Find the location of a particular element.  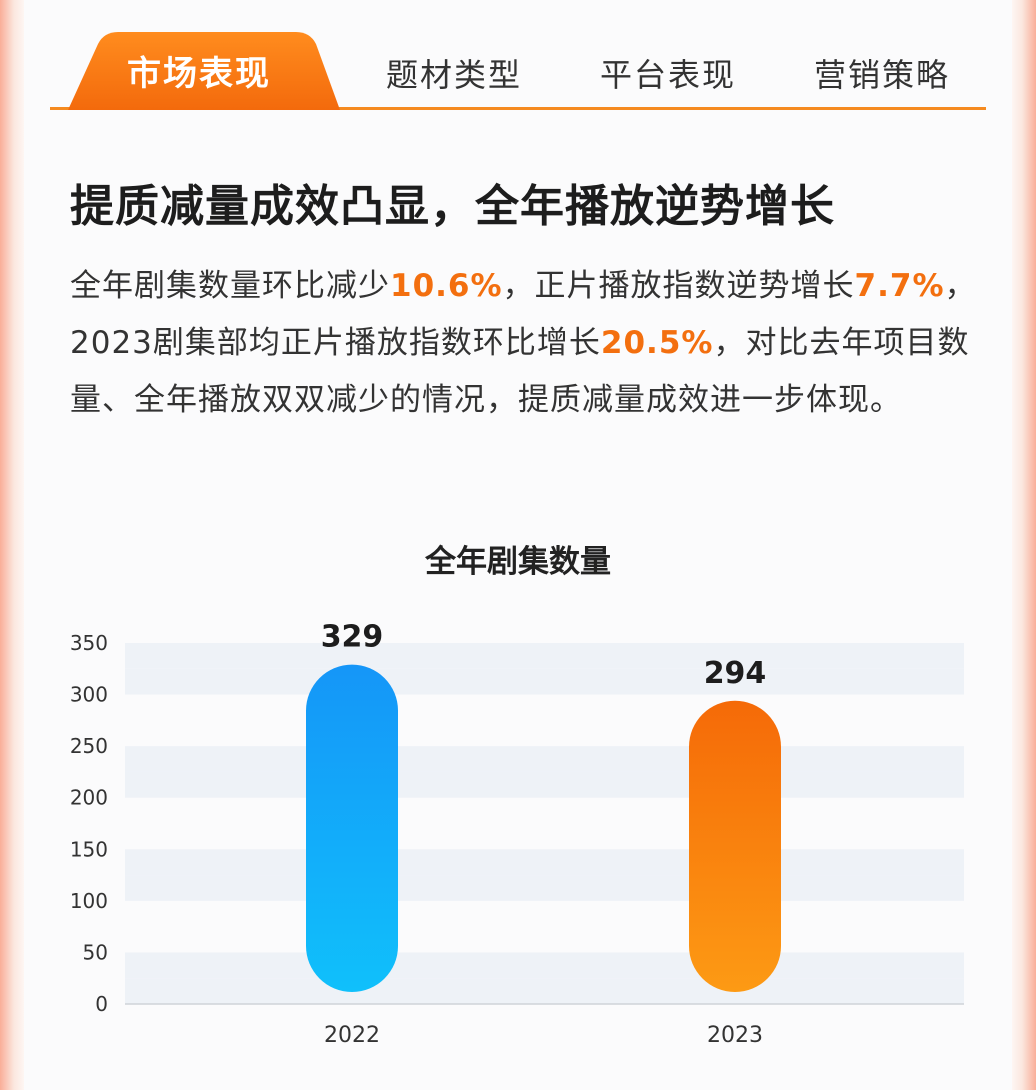

data-label-2022: 329 is located at coordinates (352, 637).